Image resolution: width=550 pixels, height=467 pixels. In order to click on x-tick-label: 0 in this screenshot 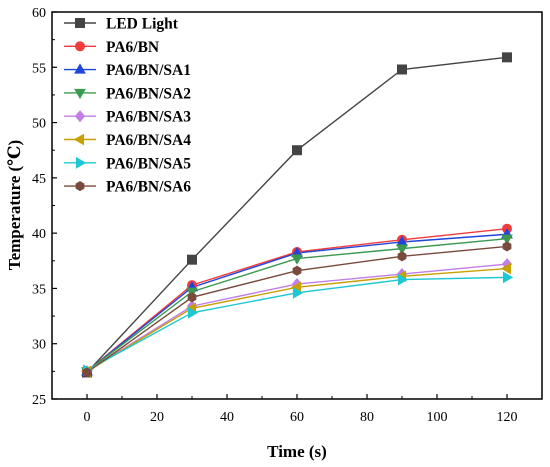, I will do `click(87, 417)`.